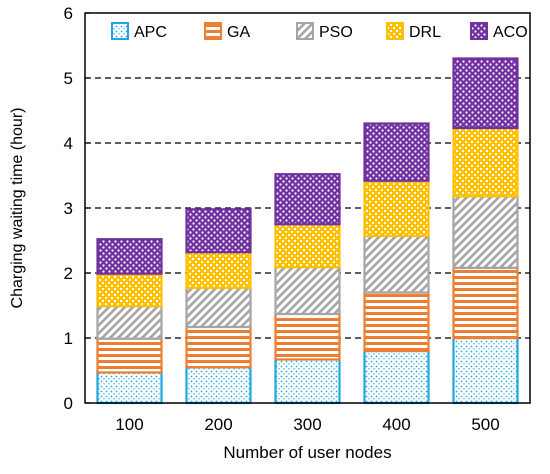  What do you see at coordinates (218, 424) in the screenshot?
I see `x-tick-label: 200` at bounding box center [218, 424].